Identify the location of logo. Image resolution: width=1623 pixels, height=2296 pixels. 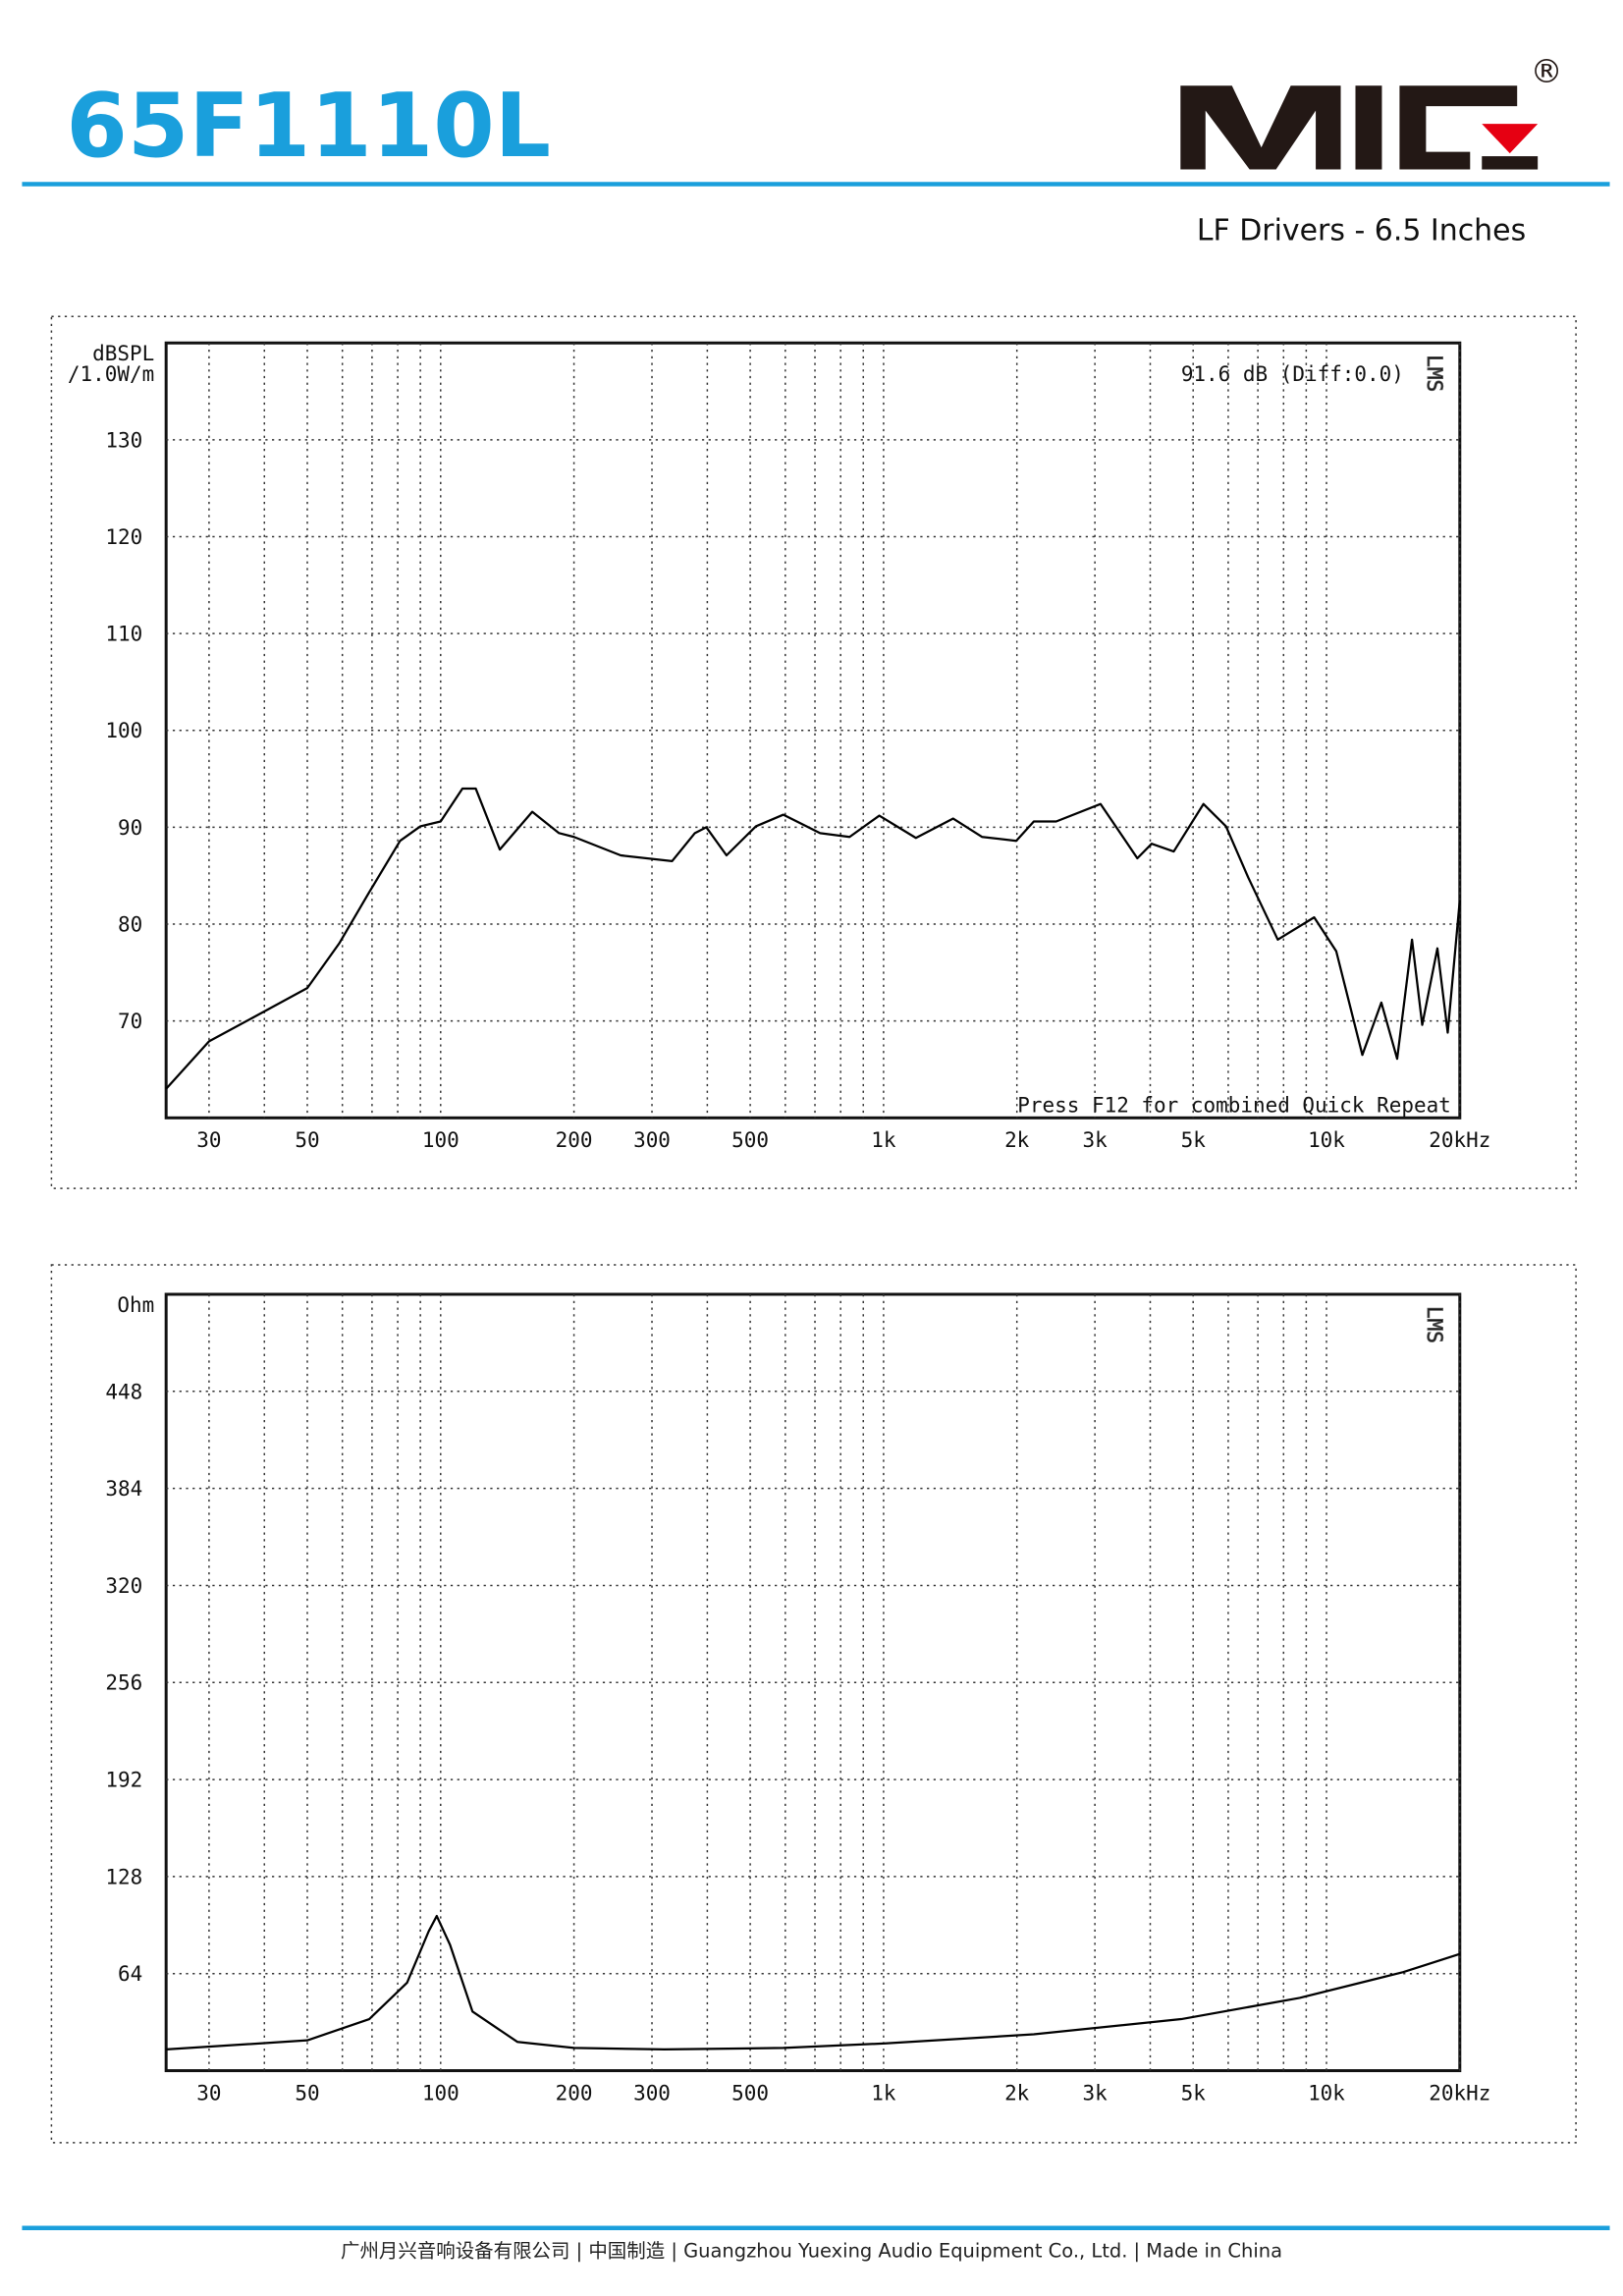
(1360, 127).